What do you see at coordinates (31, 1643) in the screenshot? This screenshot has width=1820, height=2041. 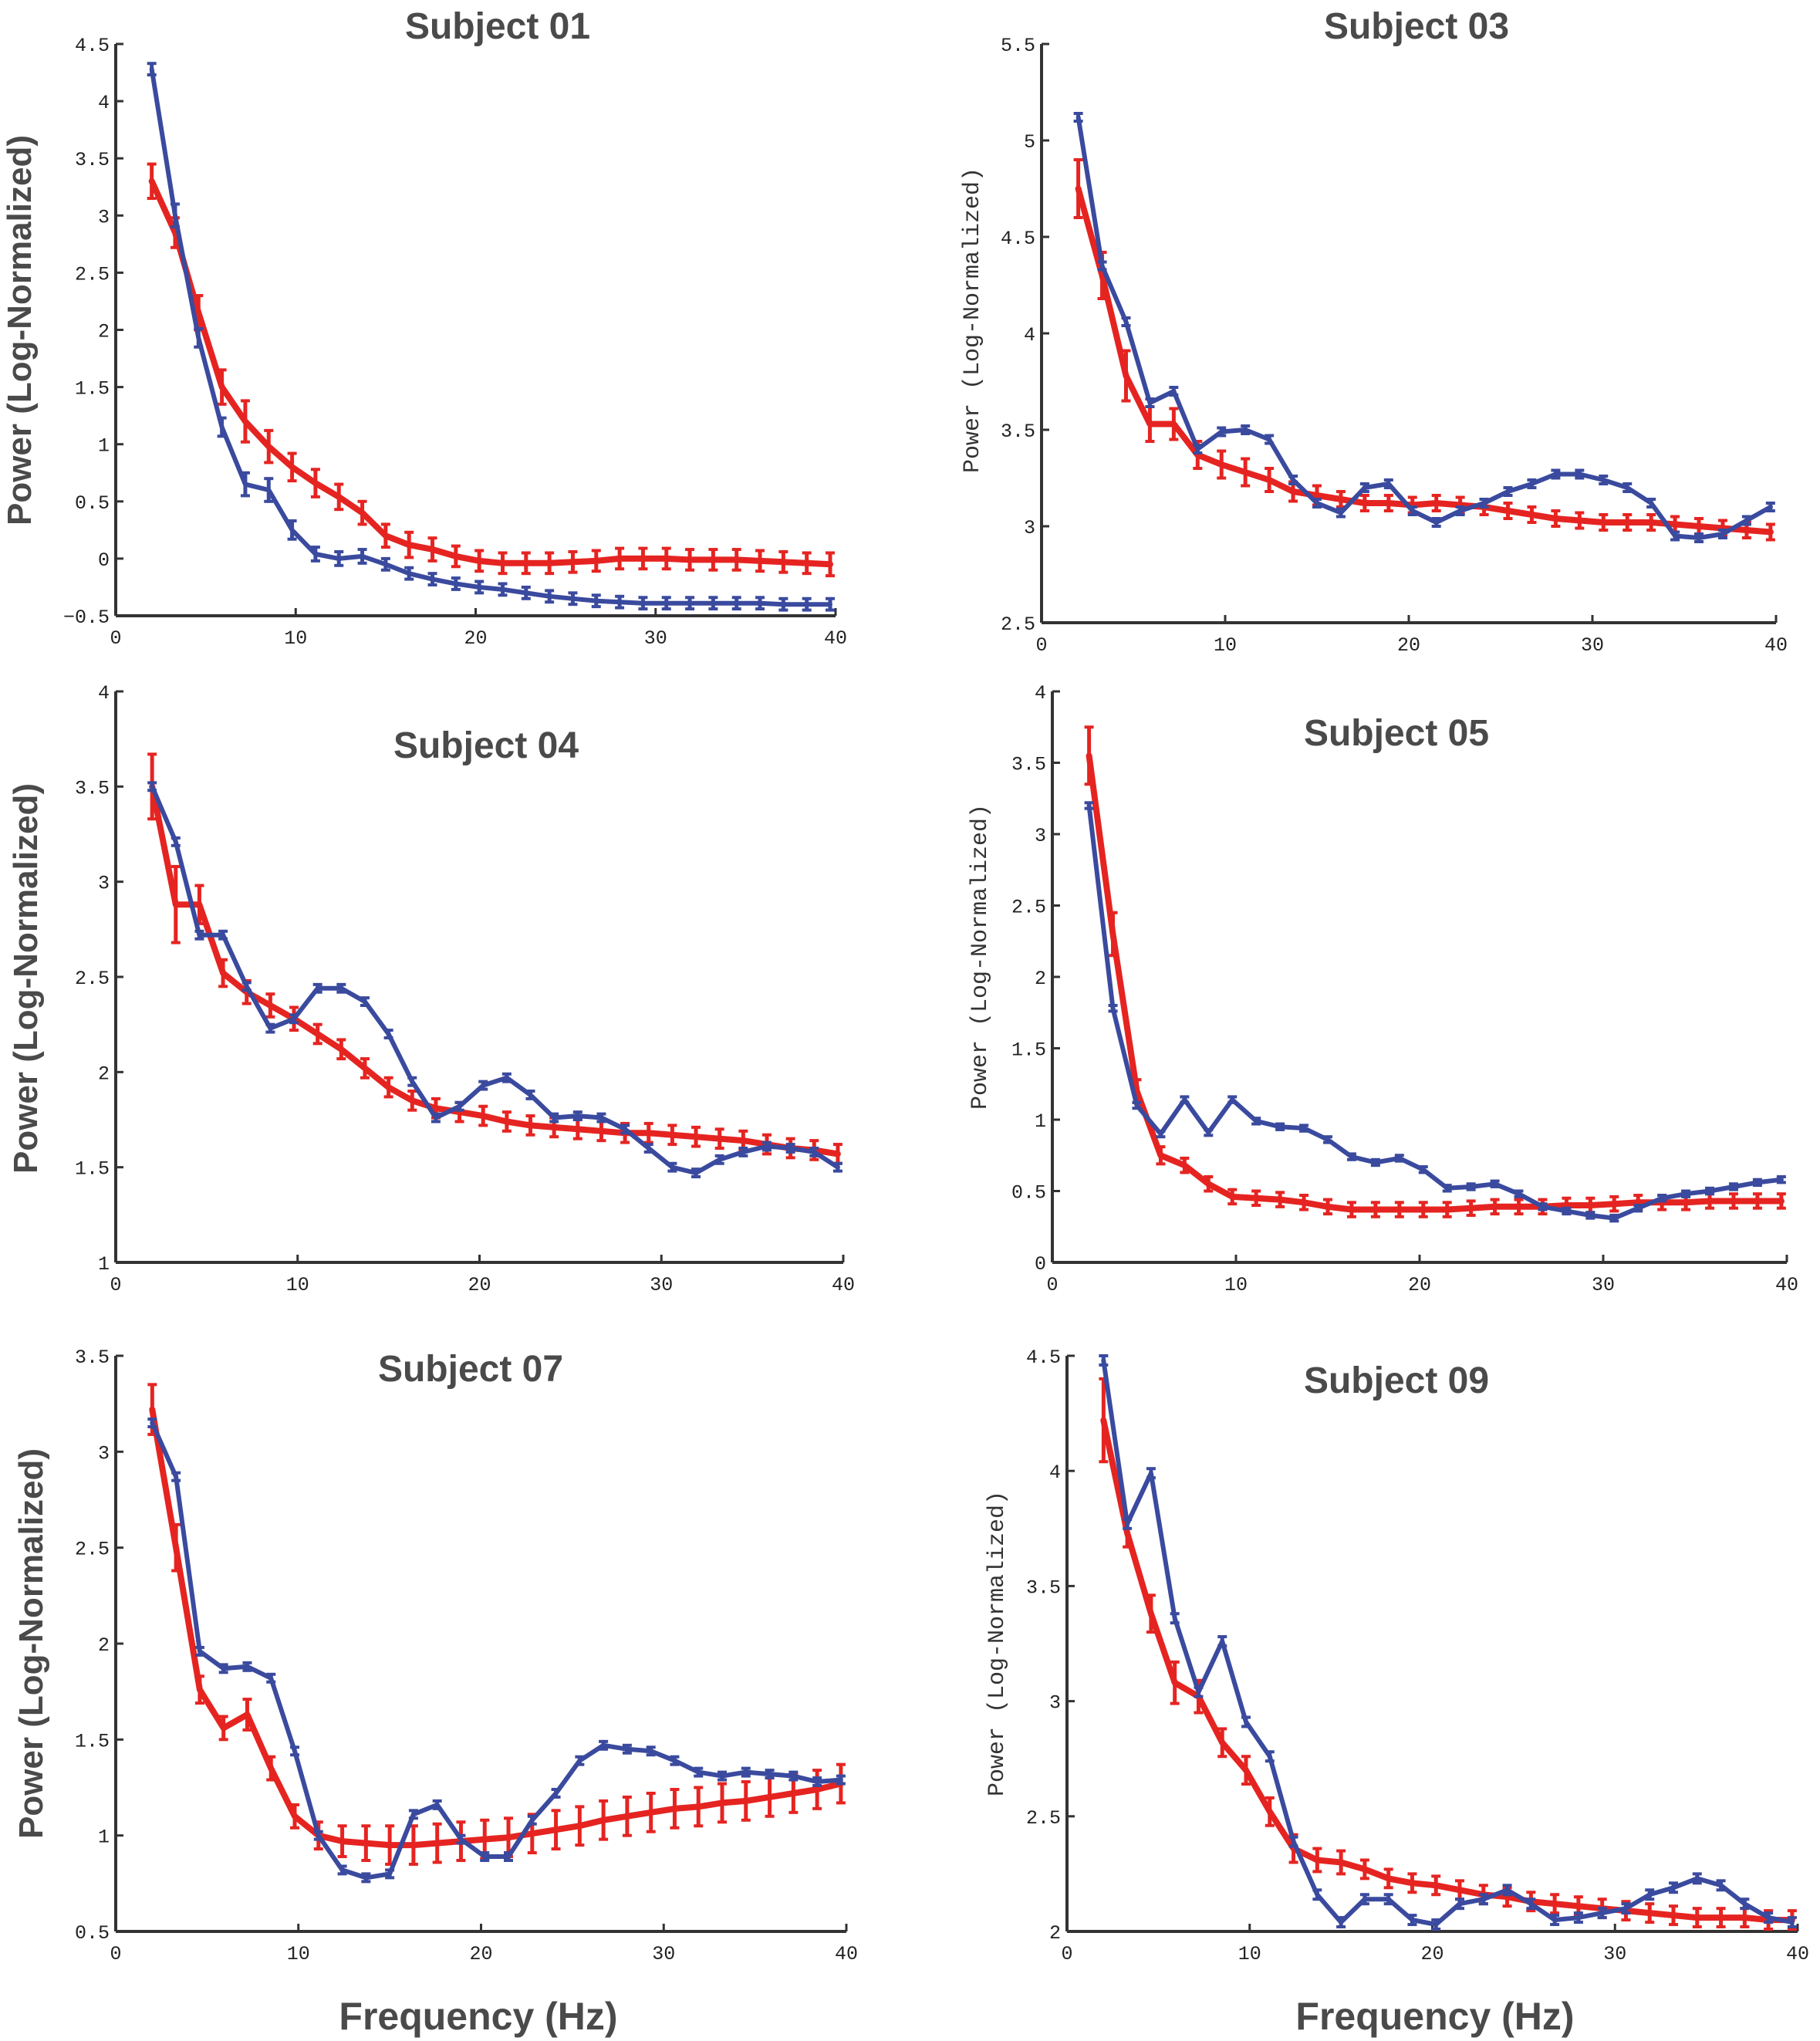 I see `y-axis-label-subject-07: Power (Log-Normalized)` at bounding box center [31, 1643].